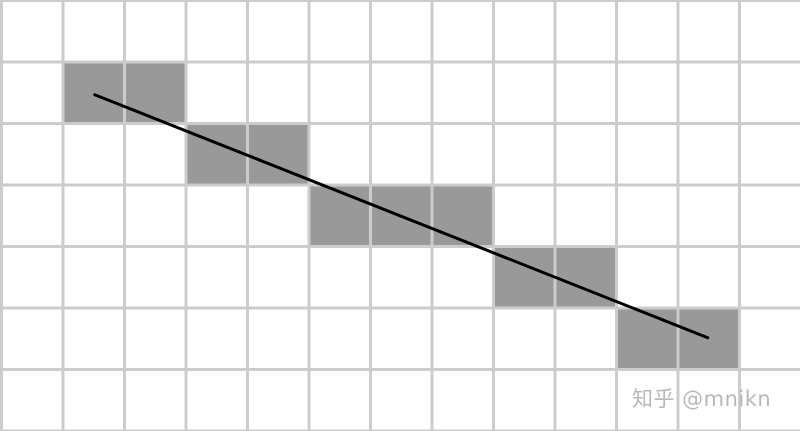  What do you see at coordinates (702, 399) in the screenshot?
I see `watermark: 知乎 @mnikn` at bounding box center [702, 399].